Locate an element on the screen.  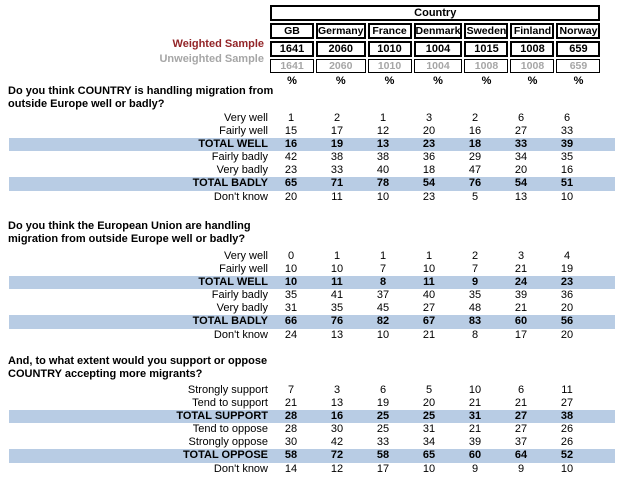
data-row: Don't know 20 11 10 23 5 13 10 is located at coordinates (309, 197).